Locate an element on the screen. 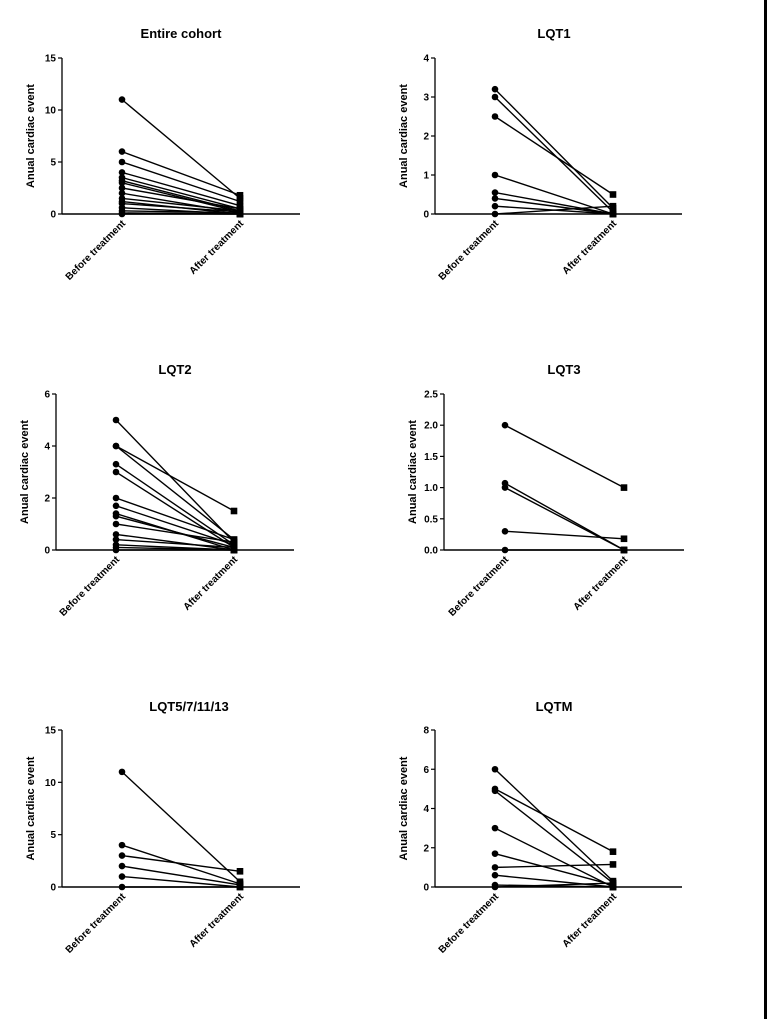  y-tick-label: 6 is located at coordinates (47, 395).